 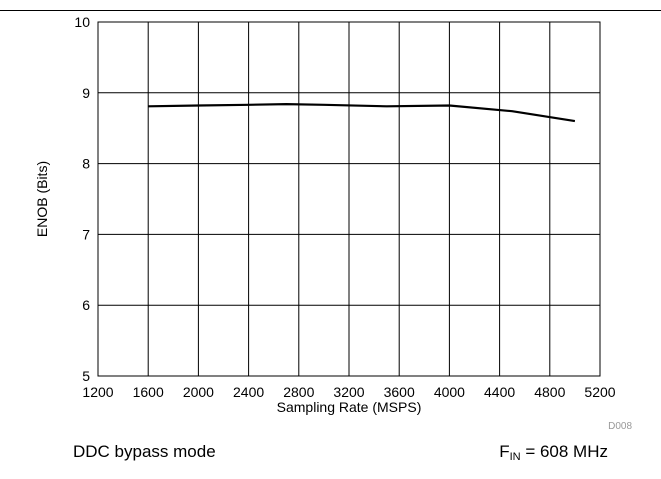 I want to click on x-tick-label: 5200, so click(x=599, y=392).